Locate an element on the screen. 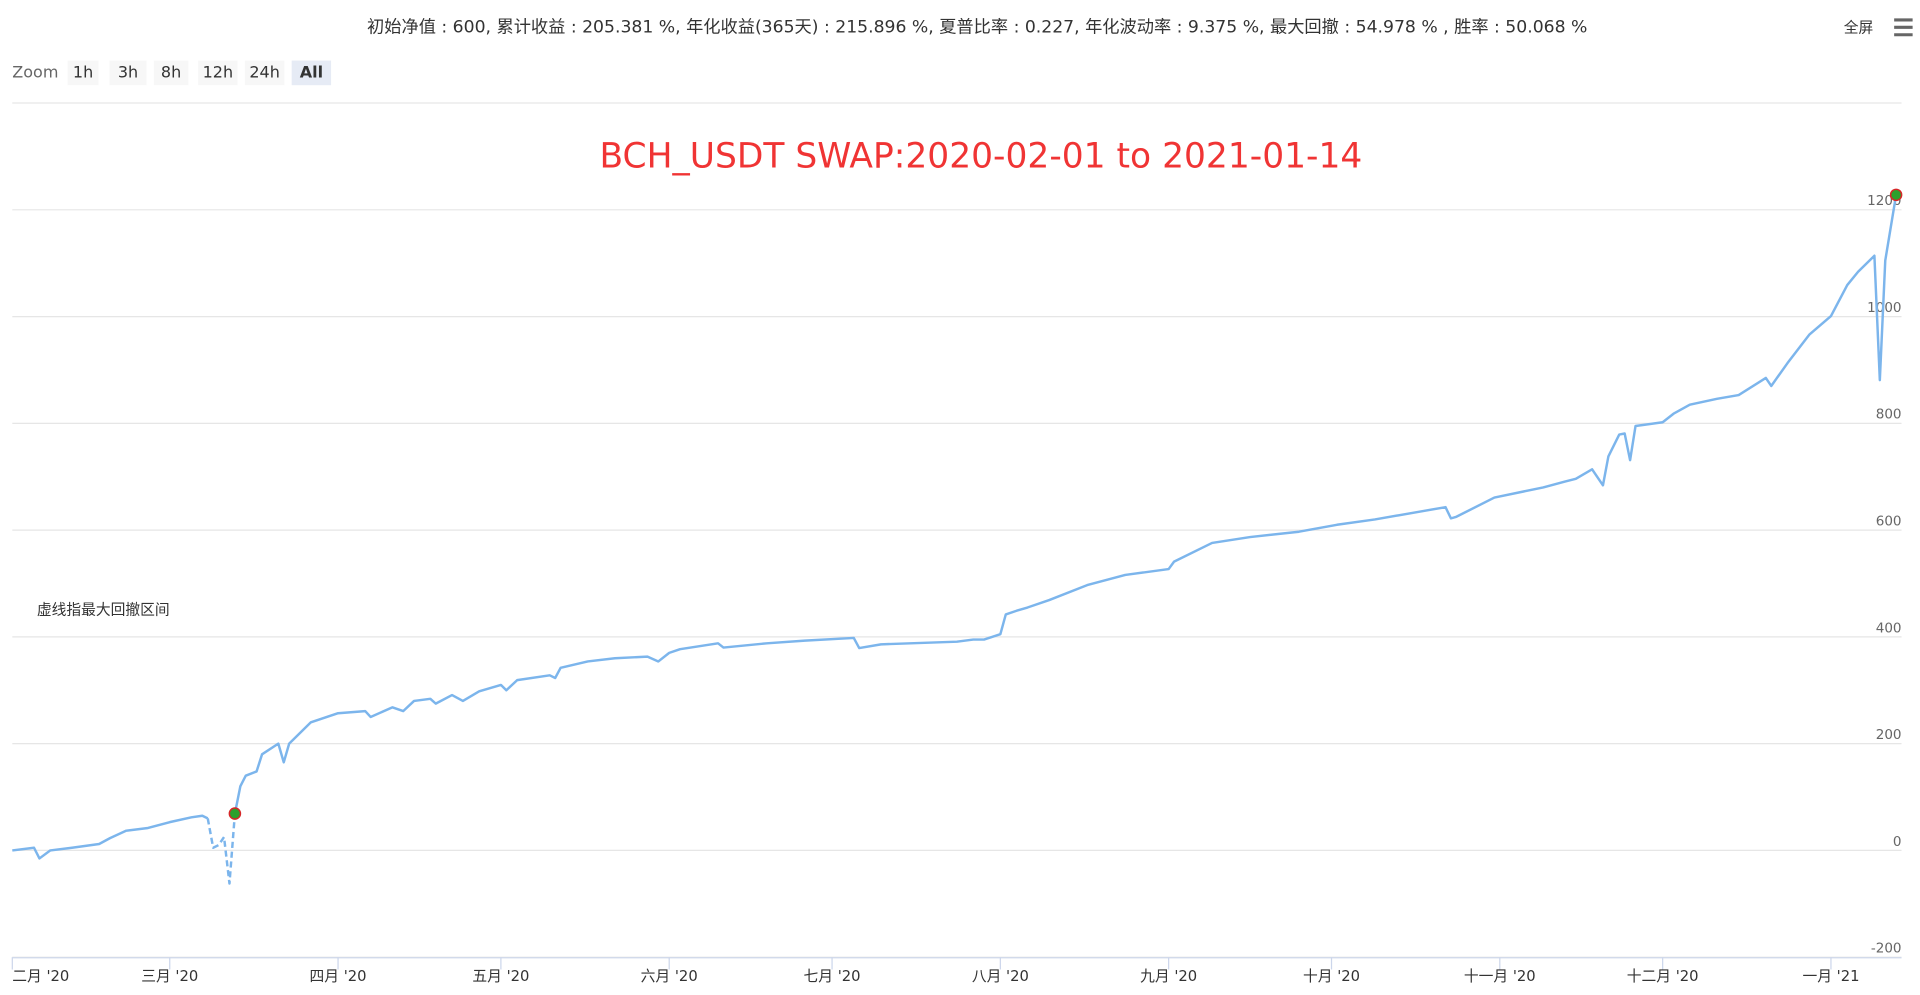 This screenshot has height=995, width=1920. drawdown-line is located at coordinates (221, 849).